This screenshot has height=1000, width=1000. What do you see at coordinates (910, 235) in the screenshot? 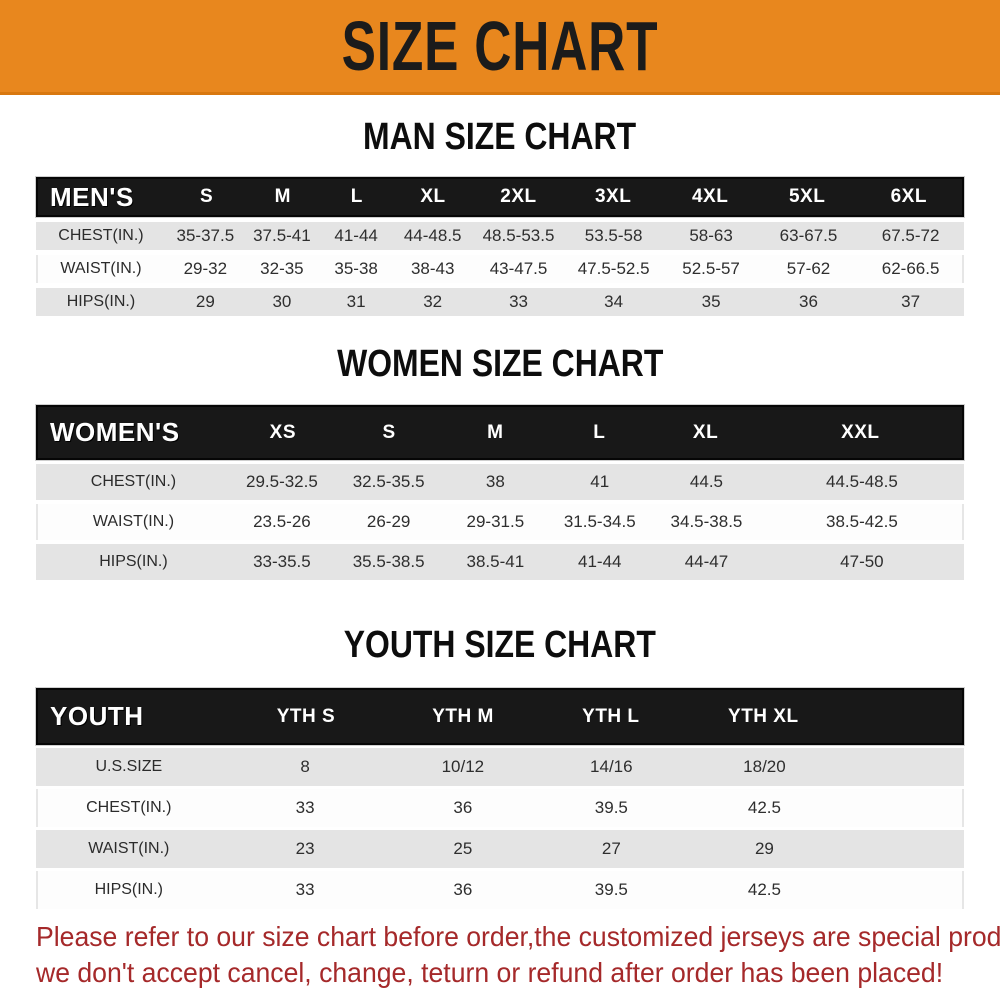
I see `measurement-value: 67.5-72` at bounding box center [910, 235].